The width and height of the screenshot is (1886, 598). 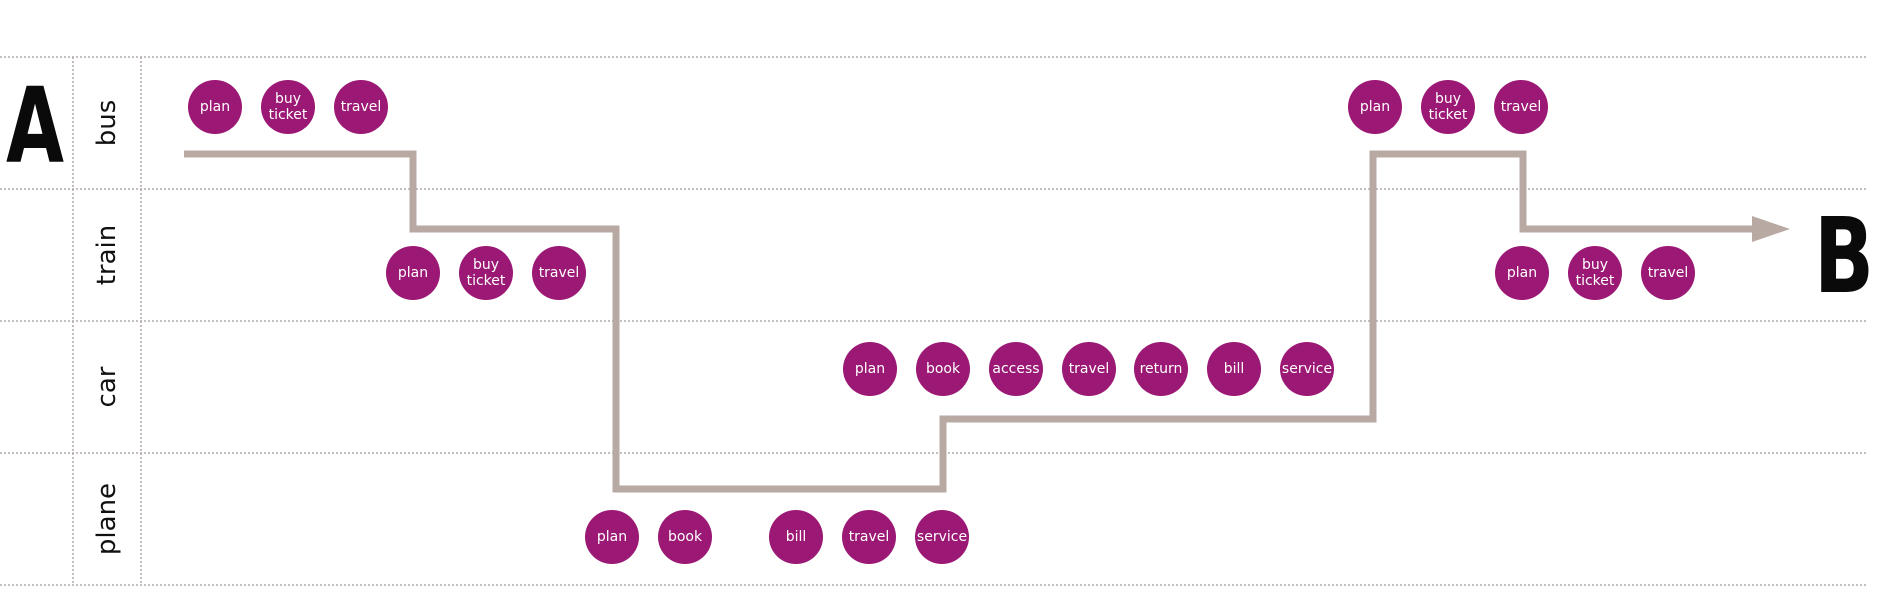 I want to click on step-node-car-access: access, so click(x=1016, y=369).